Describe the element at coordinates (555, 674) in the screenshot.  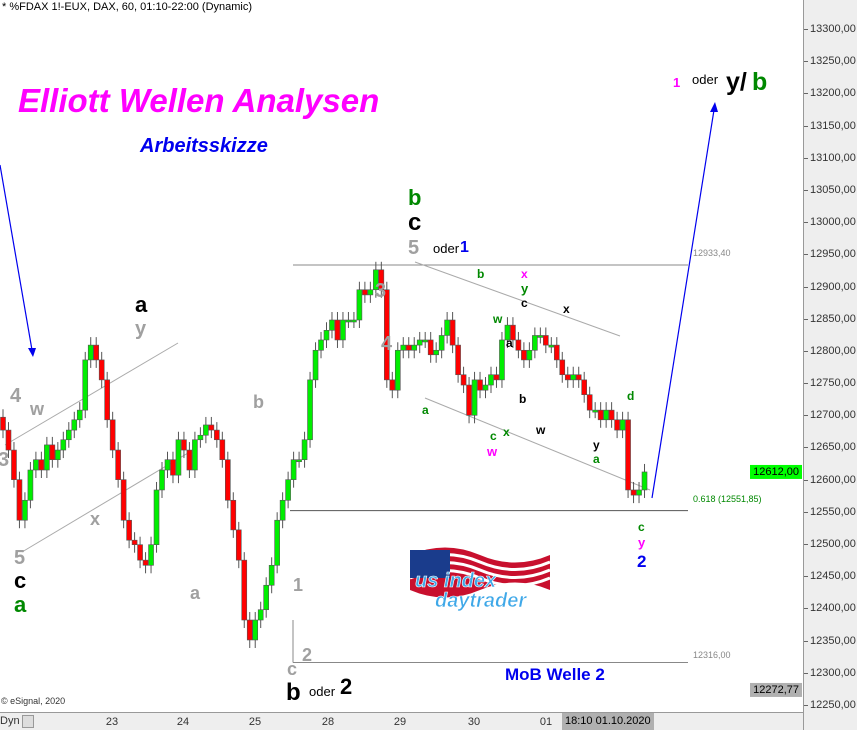
I see `mob-label: MoB Welle 2` at that location.